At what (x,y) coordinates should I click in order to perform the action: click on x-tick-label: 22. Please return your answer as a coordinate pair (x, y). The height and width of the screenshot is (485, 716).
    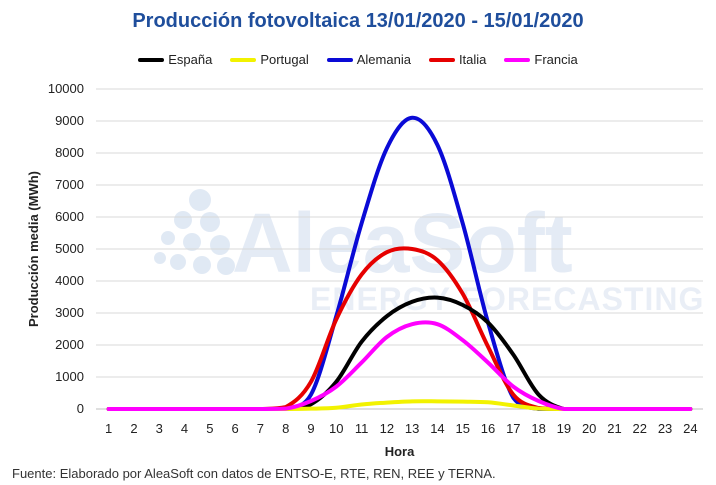
    Looking at the image, I should click on (640, 428).